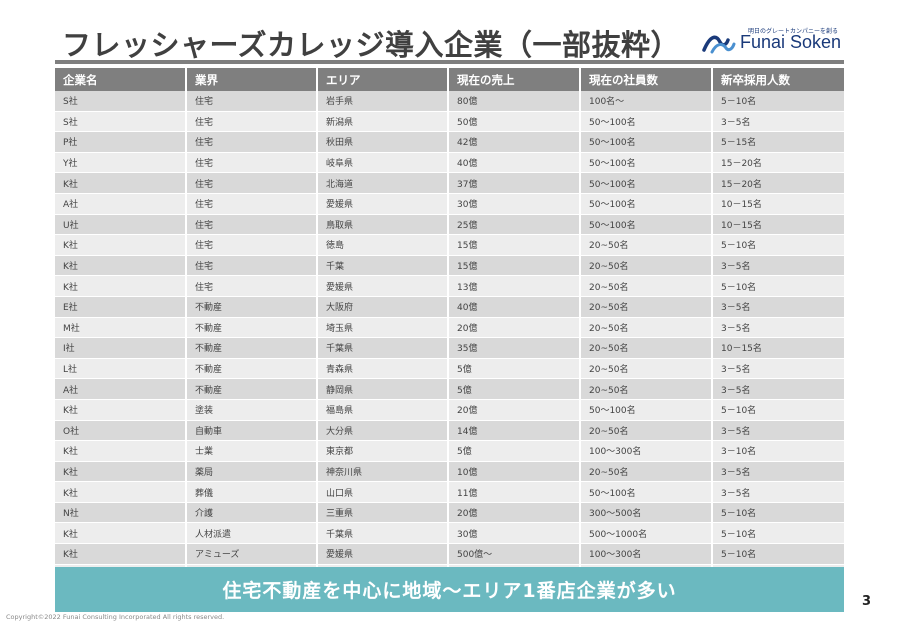 The height and width of the screenshot is (623, 900). What do you see at coordinates (121, 79) in the screenshot?
I see `column-header: 企業名` at bounding box center [121, 79].